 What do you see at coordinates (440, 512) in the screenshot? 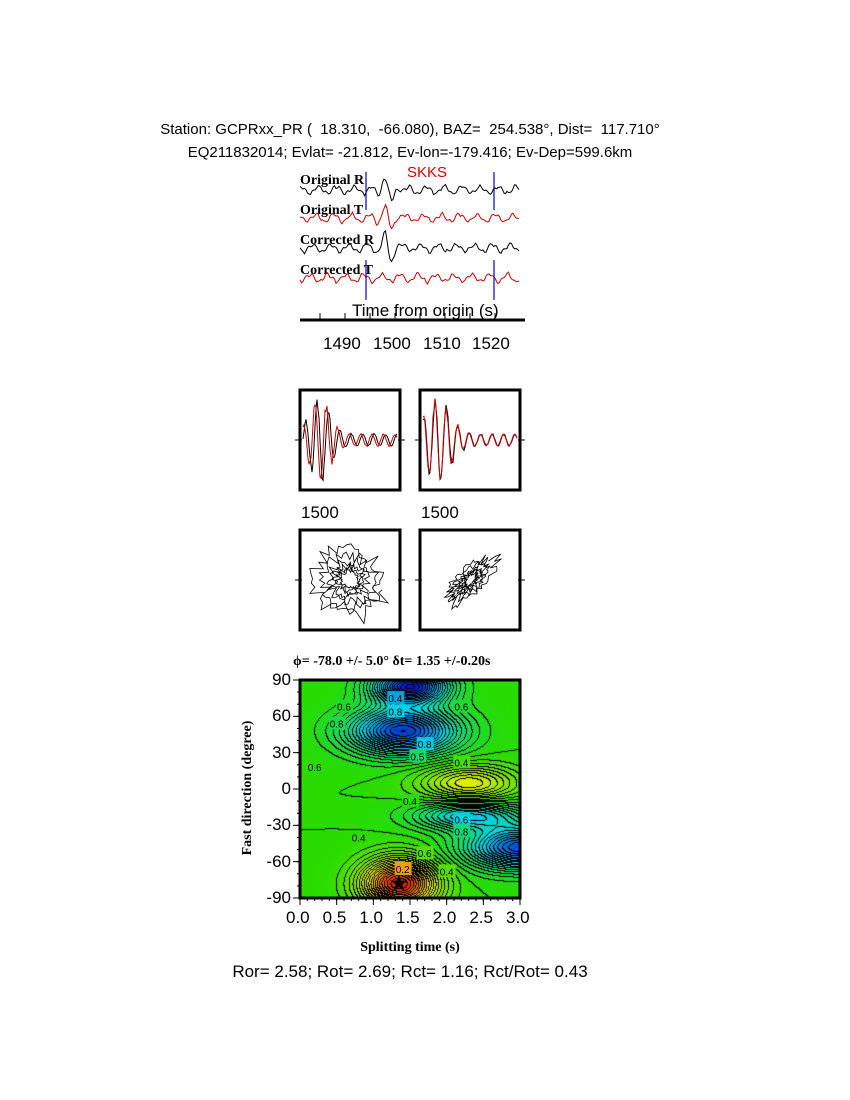
I see `panel-label-1500-right: 1500` at bounding box center [440, 512].